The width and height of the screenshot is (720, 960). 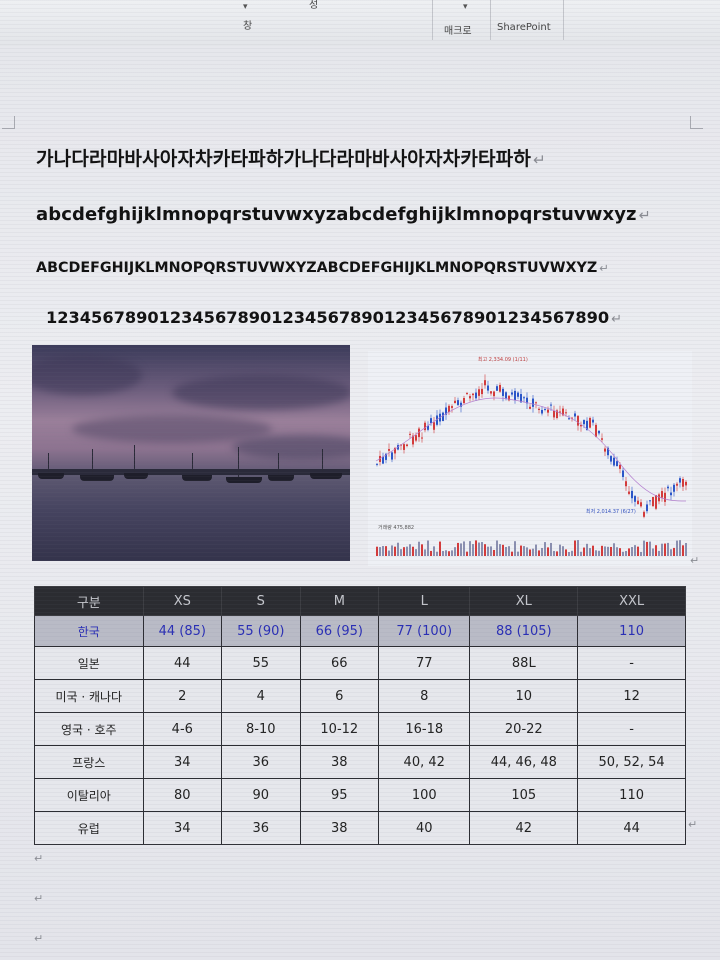 What do you see at coordinates (696, 122) in the screenshot?
I see `margin-corner-mark` at bounding box center [696, 122].